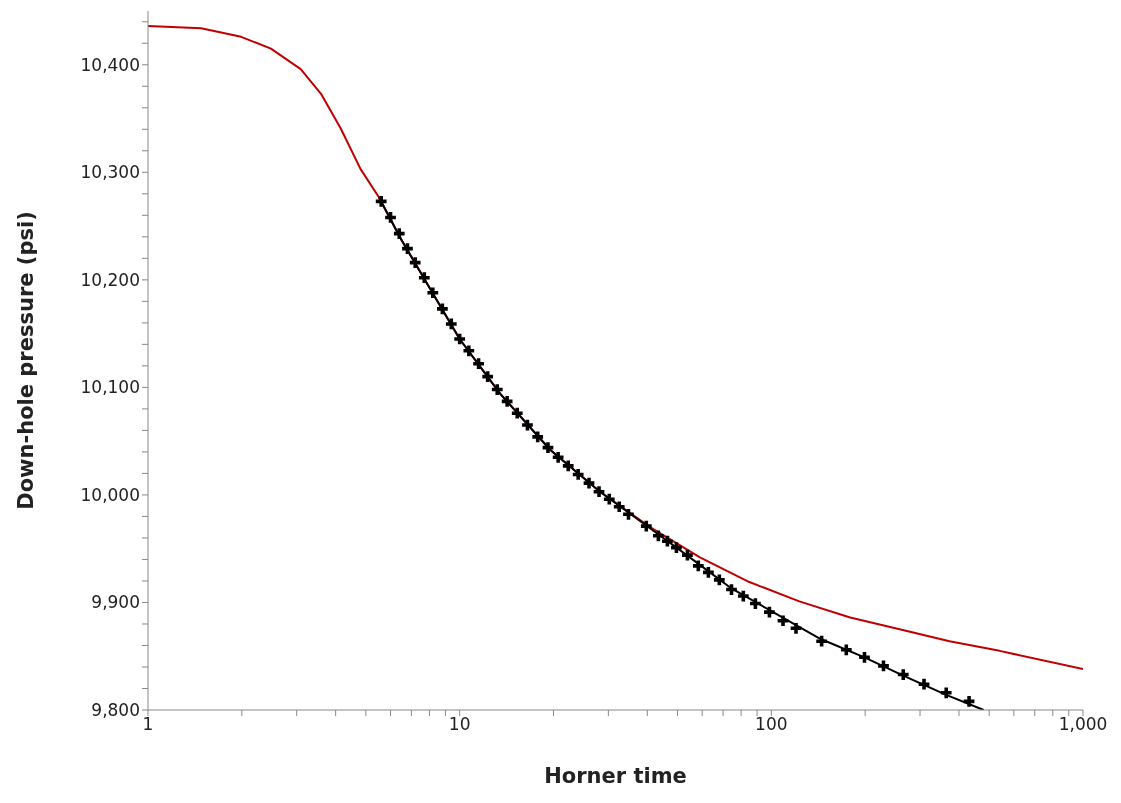  Describe the element at coordinates (110, 64) in the screenshot. I see `y-tick-label: 10,400` at that location.